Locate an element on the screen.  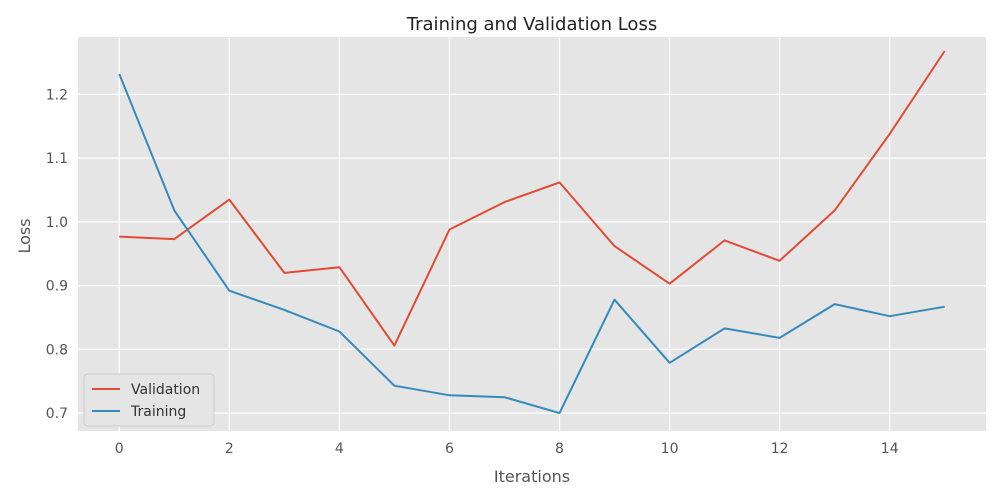
y-tick-label: 0.9 is located at coordinates (57, 287).